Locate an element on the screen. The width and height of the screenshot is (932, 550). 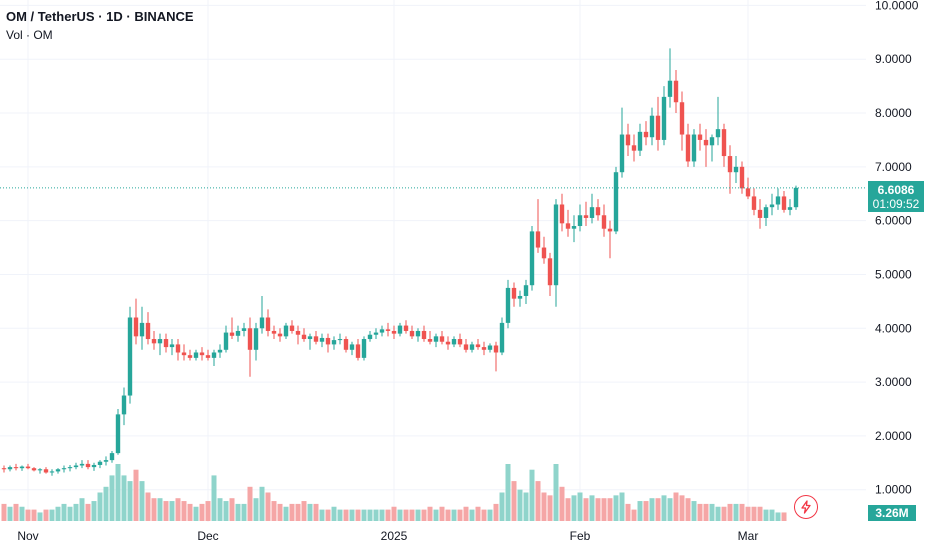
price-tick-label: 1.0000 is located at coordinates (893, 490).